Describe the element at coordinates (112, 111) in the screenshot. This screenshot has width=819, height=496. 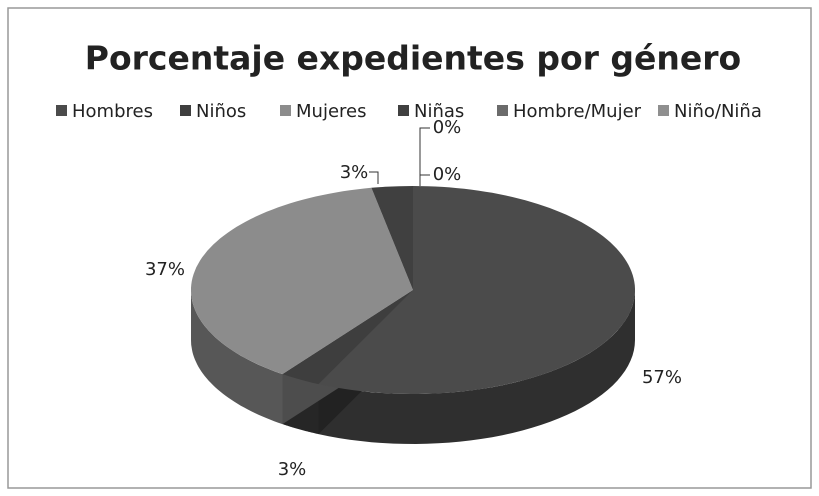
I see `legend-label: Hombres` at that location.